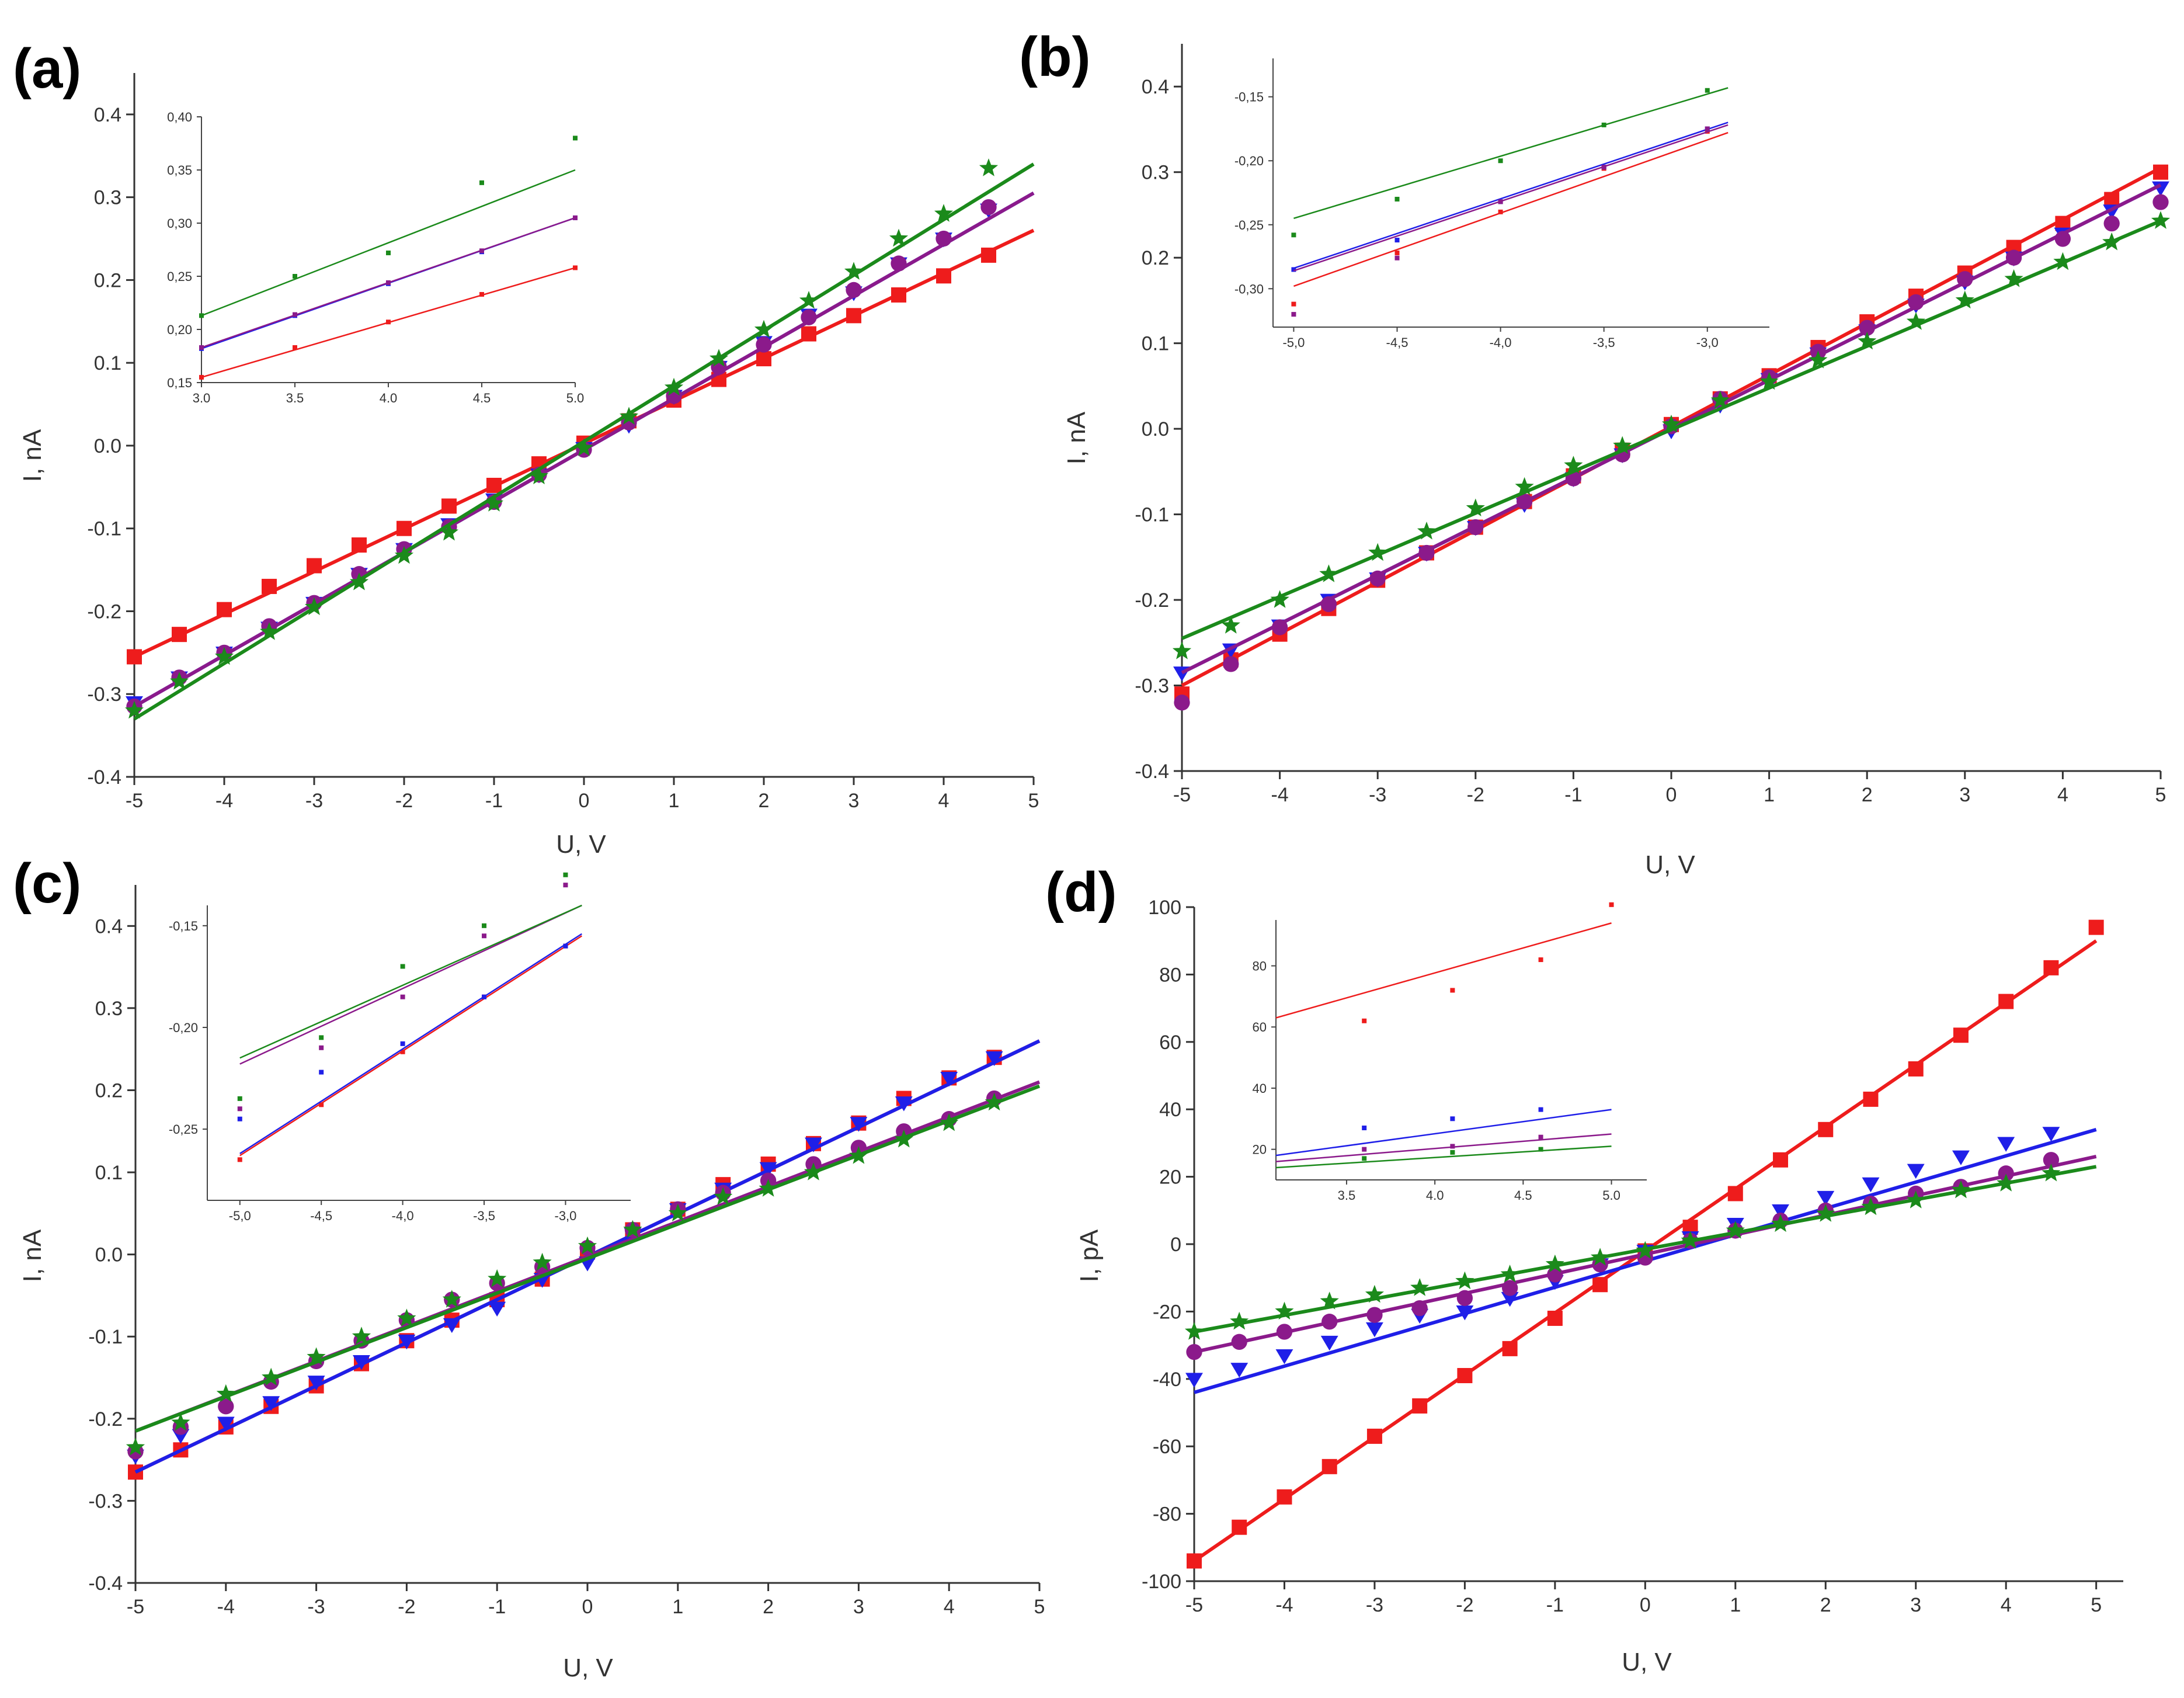 Image resolution: width=2184 pixels, height=1698 pixels. I want to click on x-axis-label: U, V, so click(1647, 1662).